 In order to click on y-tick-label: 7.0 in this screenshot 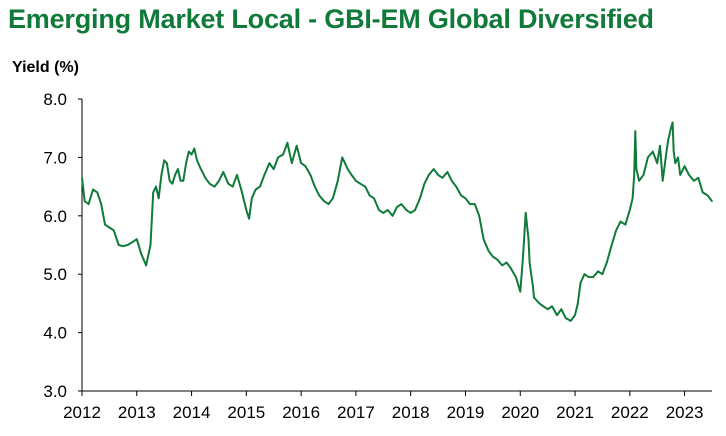, I will do `click(55, 157)`.